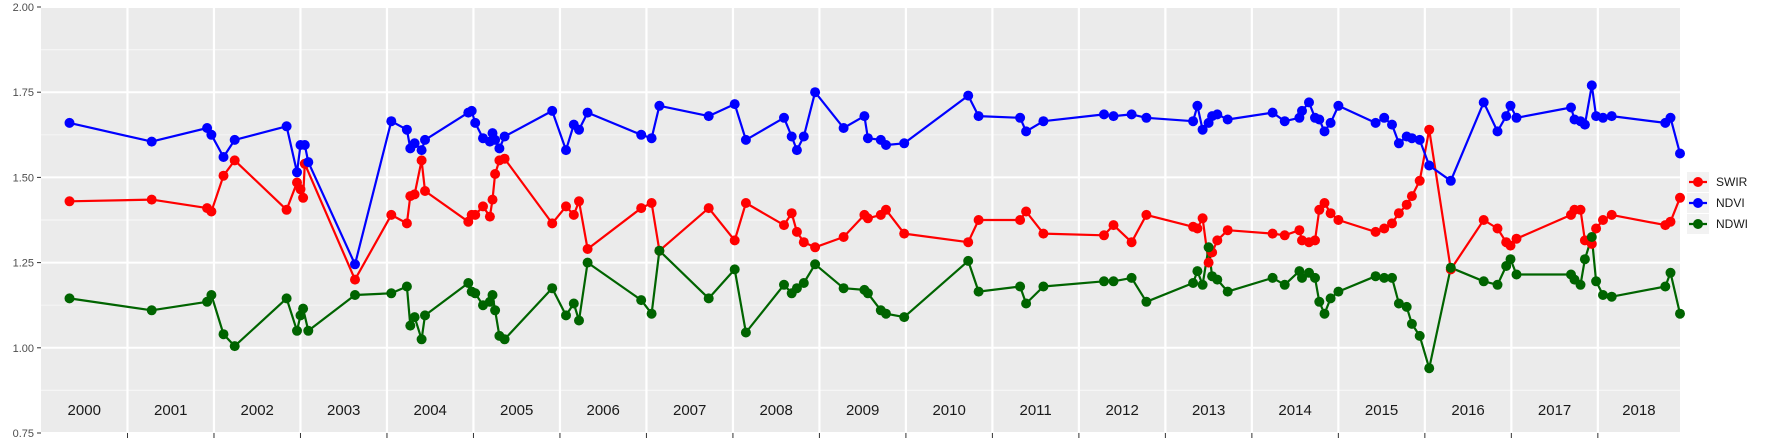 Image resolution: width=1773 pixels, height=442 pixels. What do you see at coordinates (257, 410) in the screenshot?
I see `year-label: 2002` at bounding box center [257, 410].